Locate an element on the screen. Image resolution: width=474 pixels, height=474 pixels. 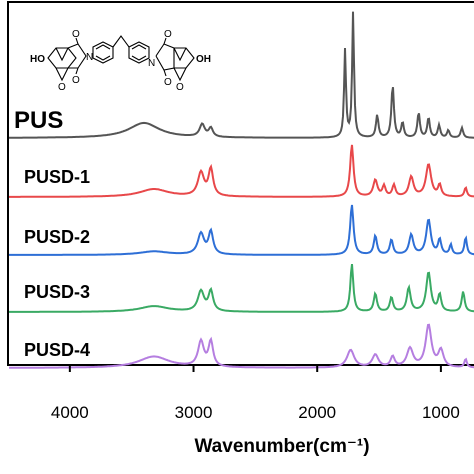
nitrogen-right: N is located at coordinates (151, 63).